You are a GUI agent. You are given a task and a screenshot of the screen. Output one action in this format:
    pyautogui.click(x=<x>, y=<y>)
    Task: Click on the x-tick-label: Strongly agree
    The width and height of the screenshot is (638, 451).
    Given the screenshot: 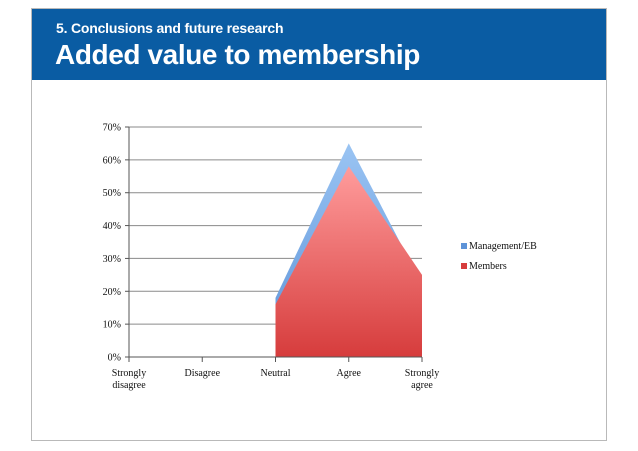 What is the action you would take?
    pyautogui.click(x=422, y=379)
    